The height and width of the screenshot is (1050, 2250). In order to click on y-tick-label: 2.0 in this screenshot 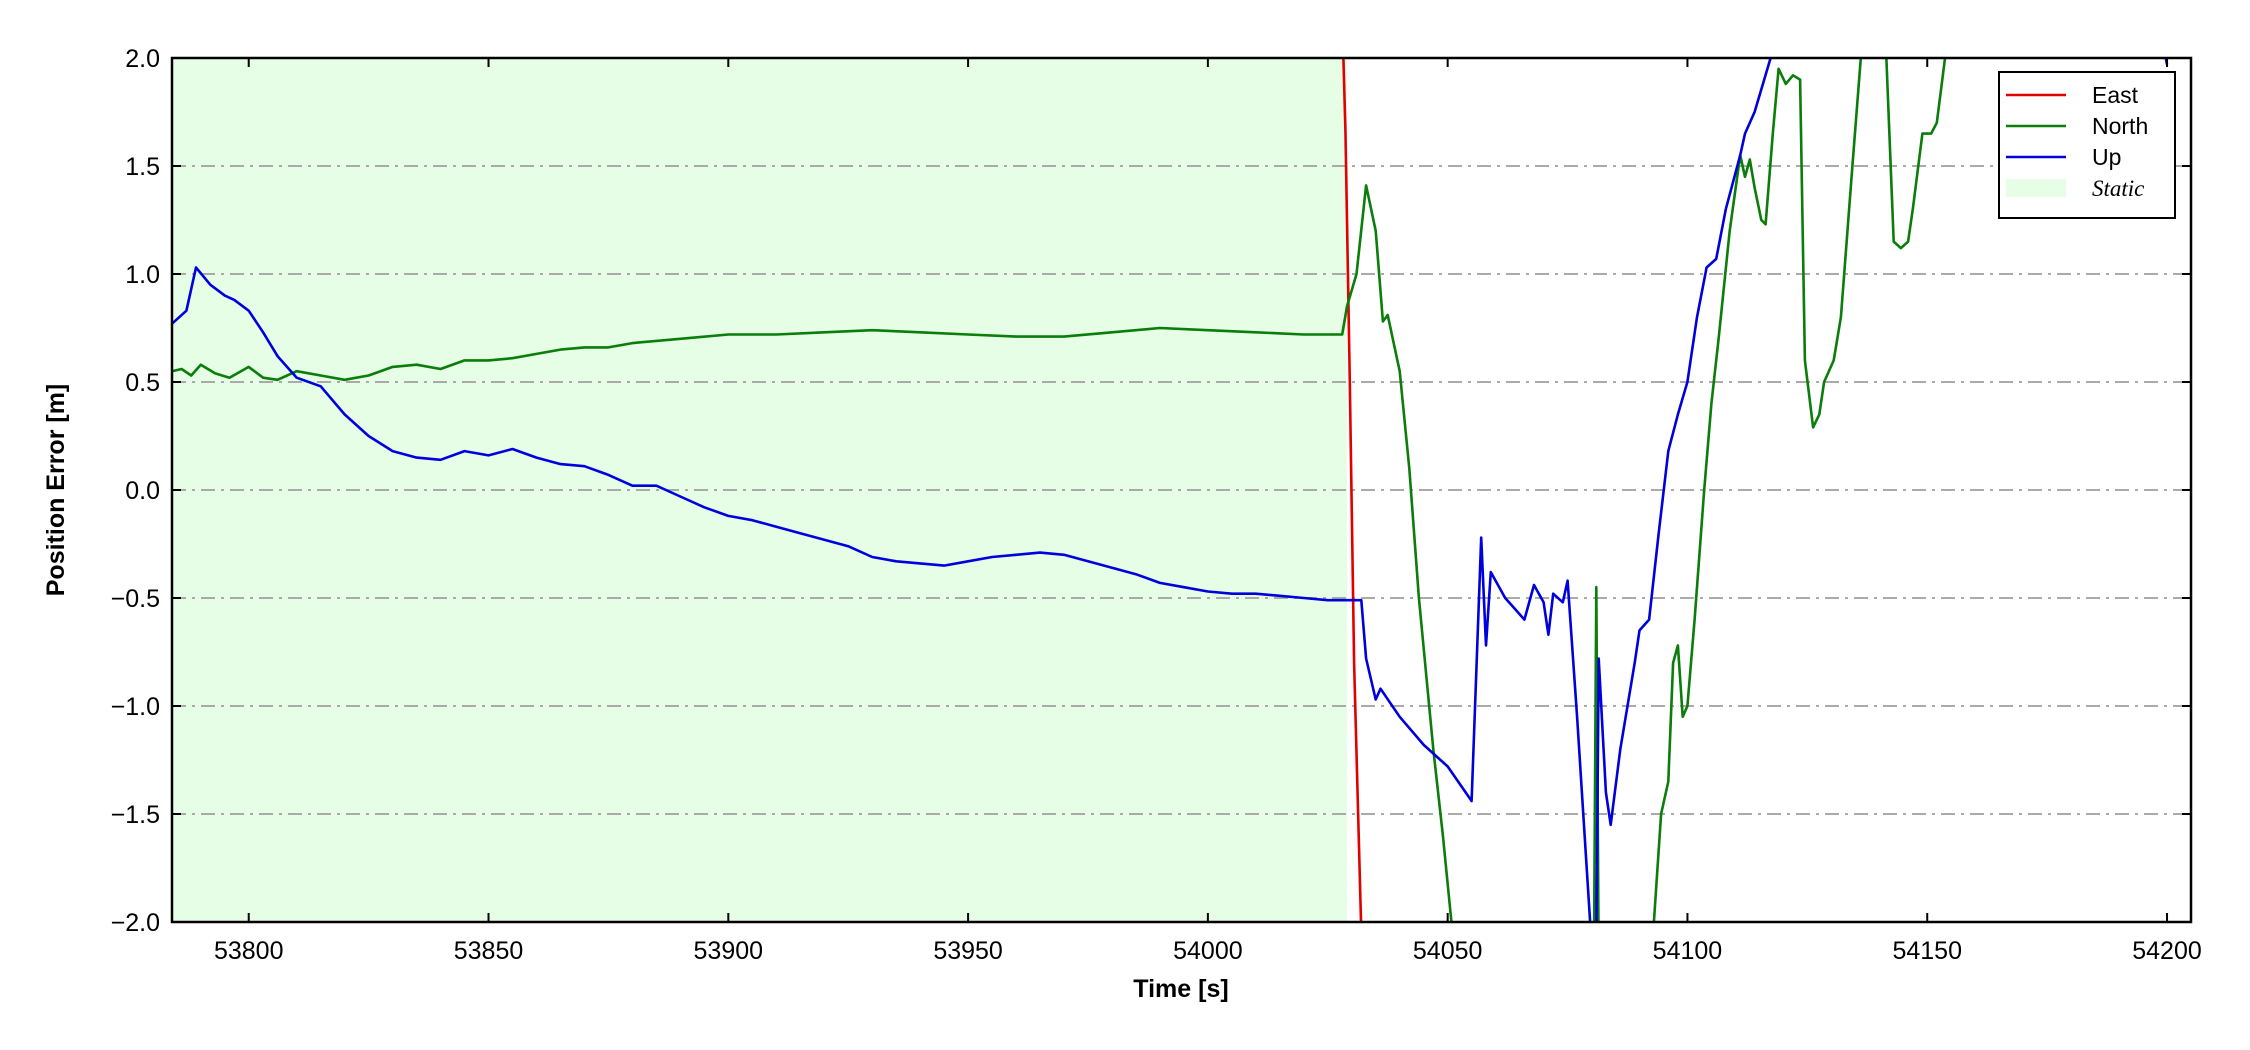, I will do `click(142, 59)`.